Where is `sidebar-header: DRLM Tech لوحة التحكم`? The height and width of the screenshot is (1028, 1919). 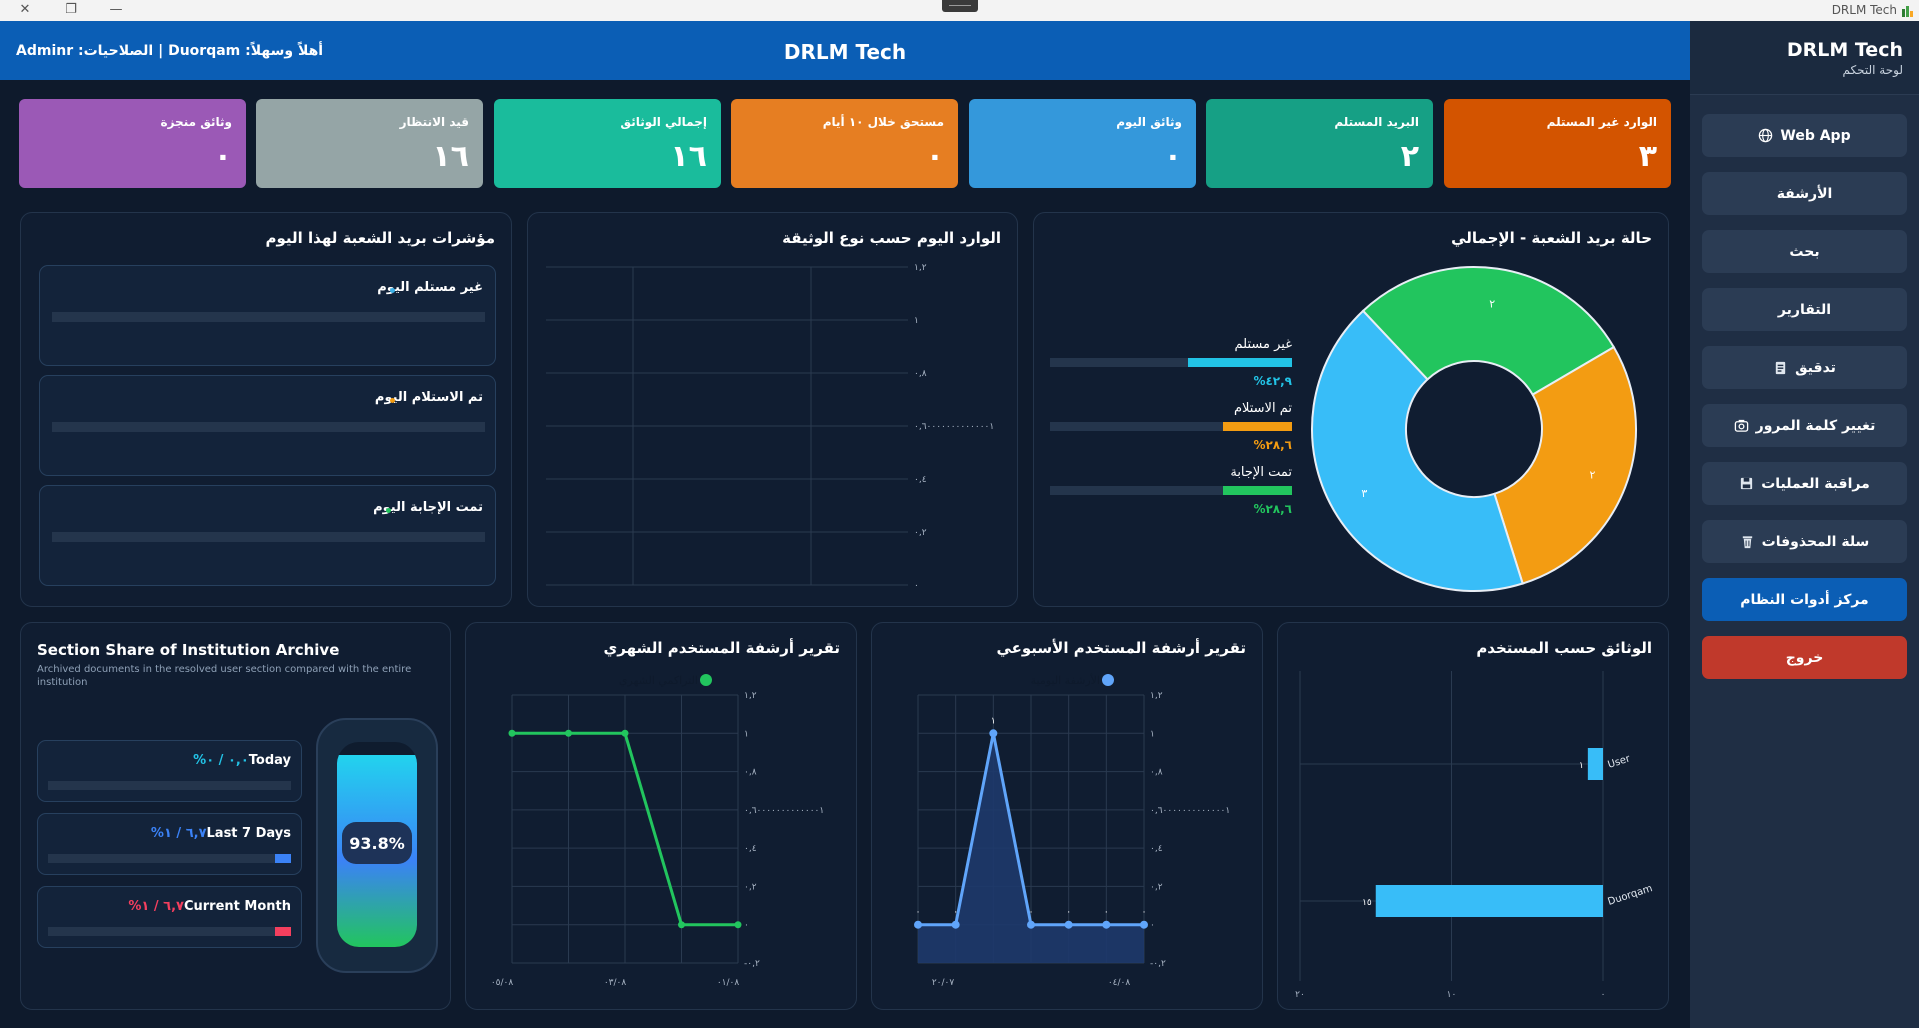
sidebar-header: DRLM Tech لوحة التحكم is located at coordinates (1804, 58).